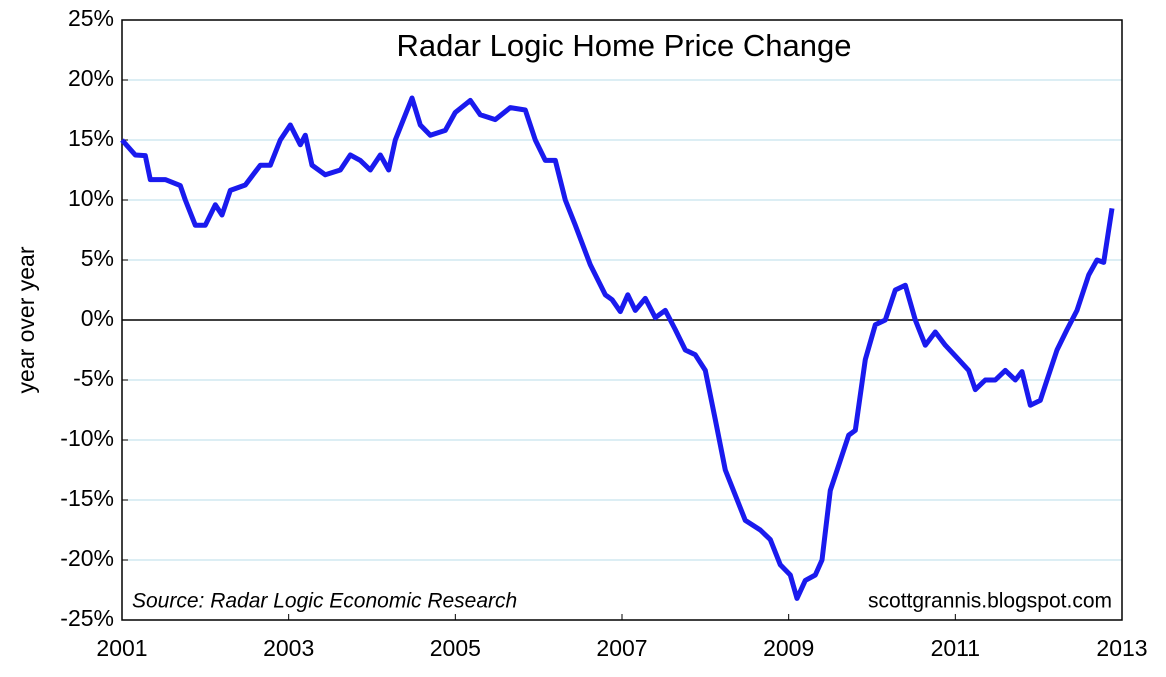 This screenshot has width=1166, height=677. Describe the element at coordinates (91, 78) in the screenshot. I see `y-tick-label: 20%` at that location.